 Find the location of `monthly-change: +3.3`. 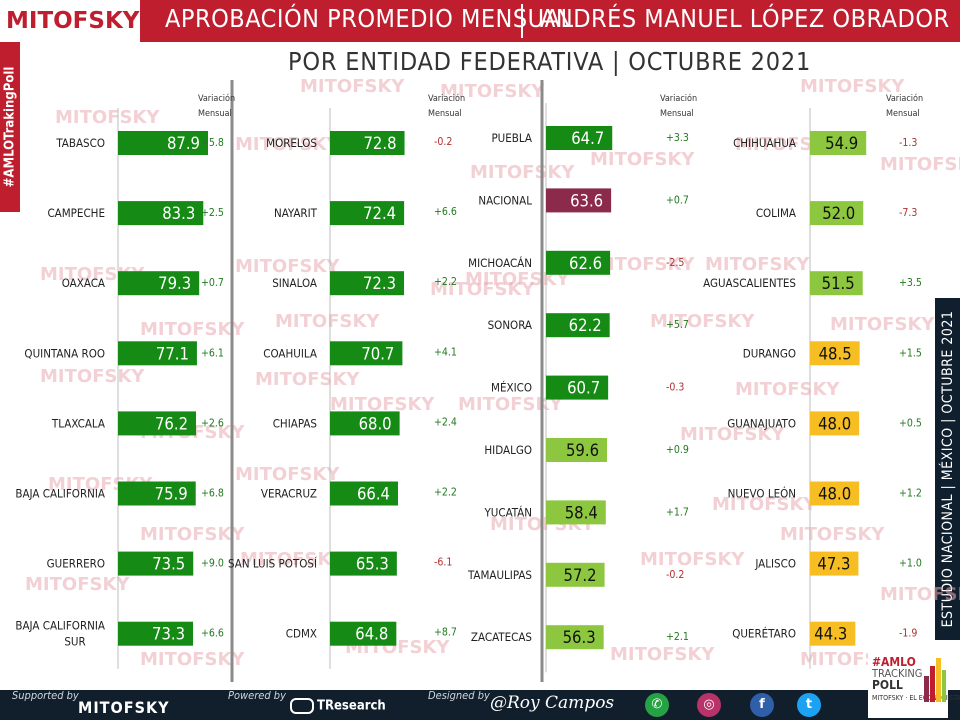

monthly-change: +3.3 is located at coordinates (677, 138).